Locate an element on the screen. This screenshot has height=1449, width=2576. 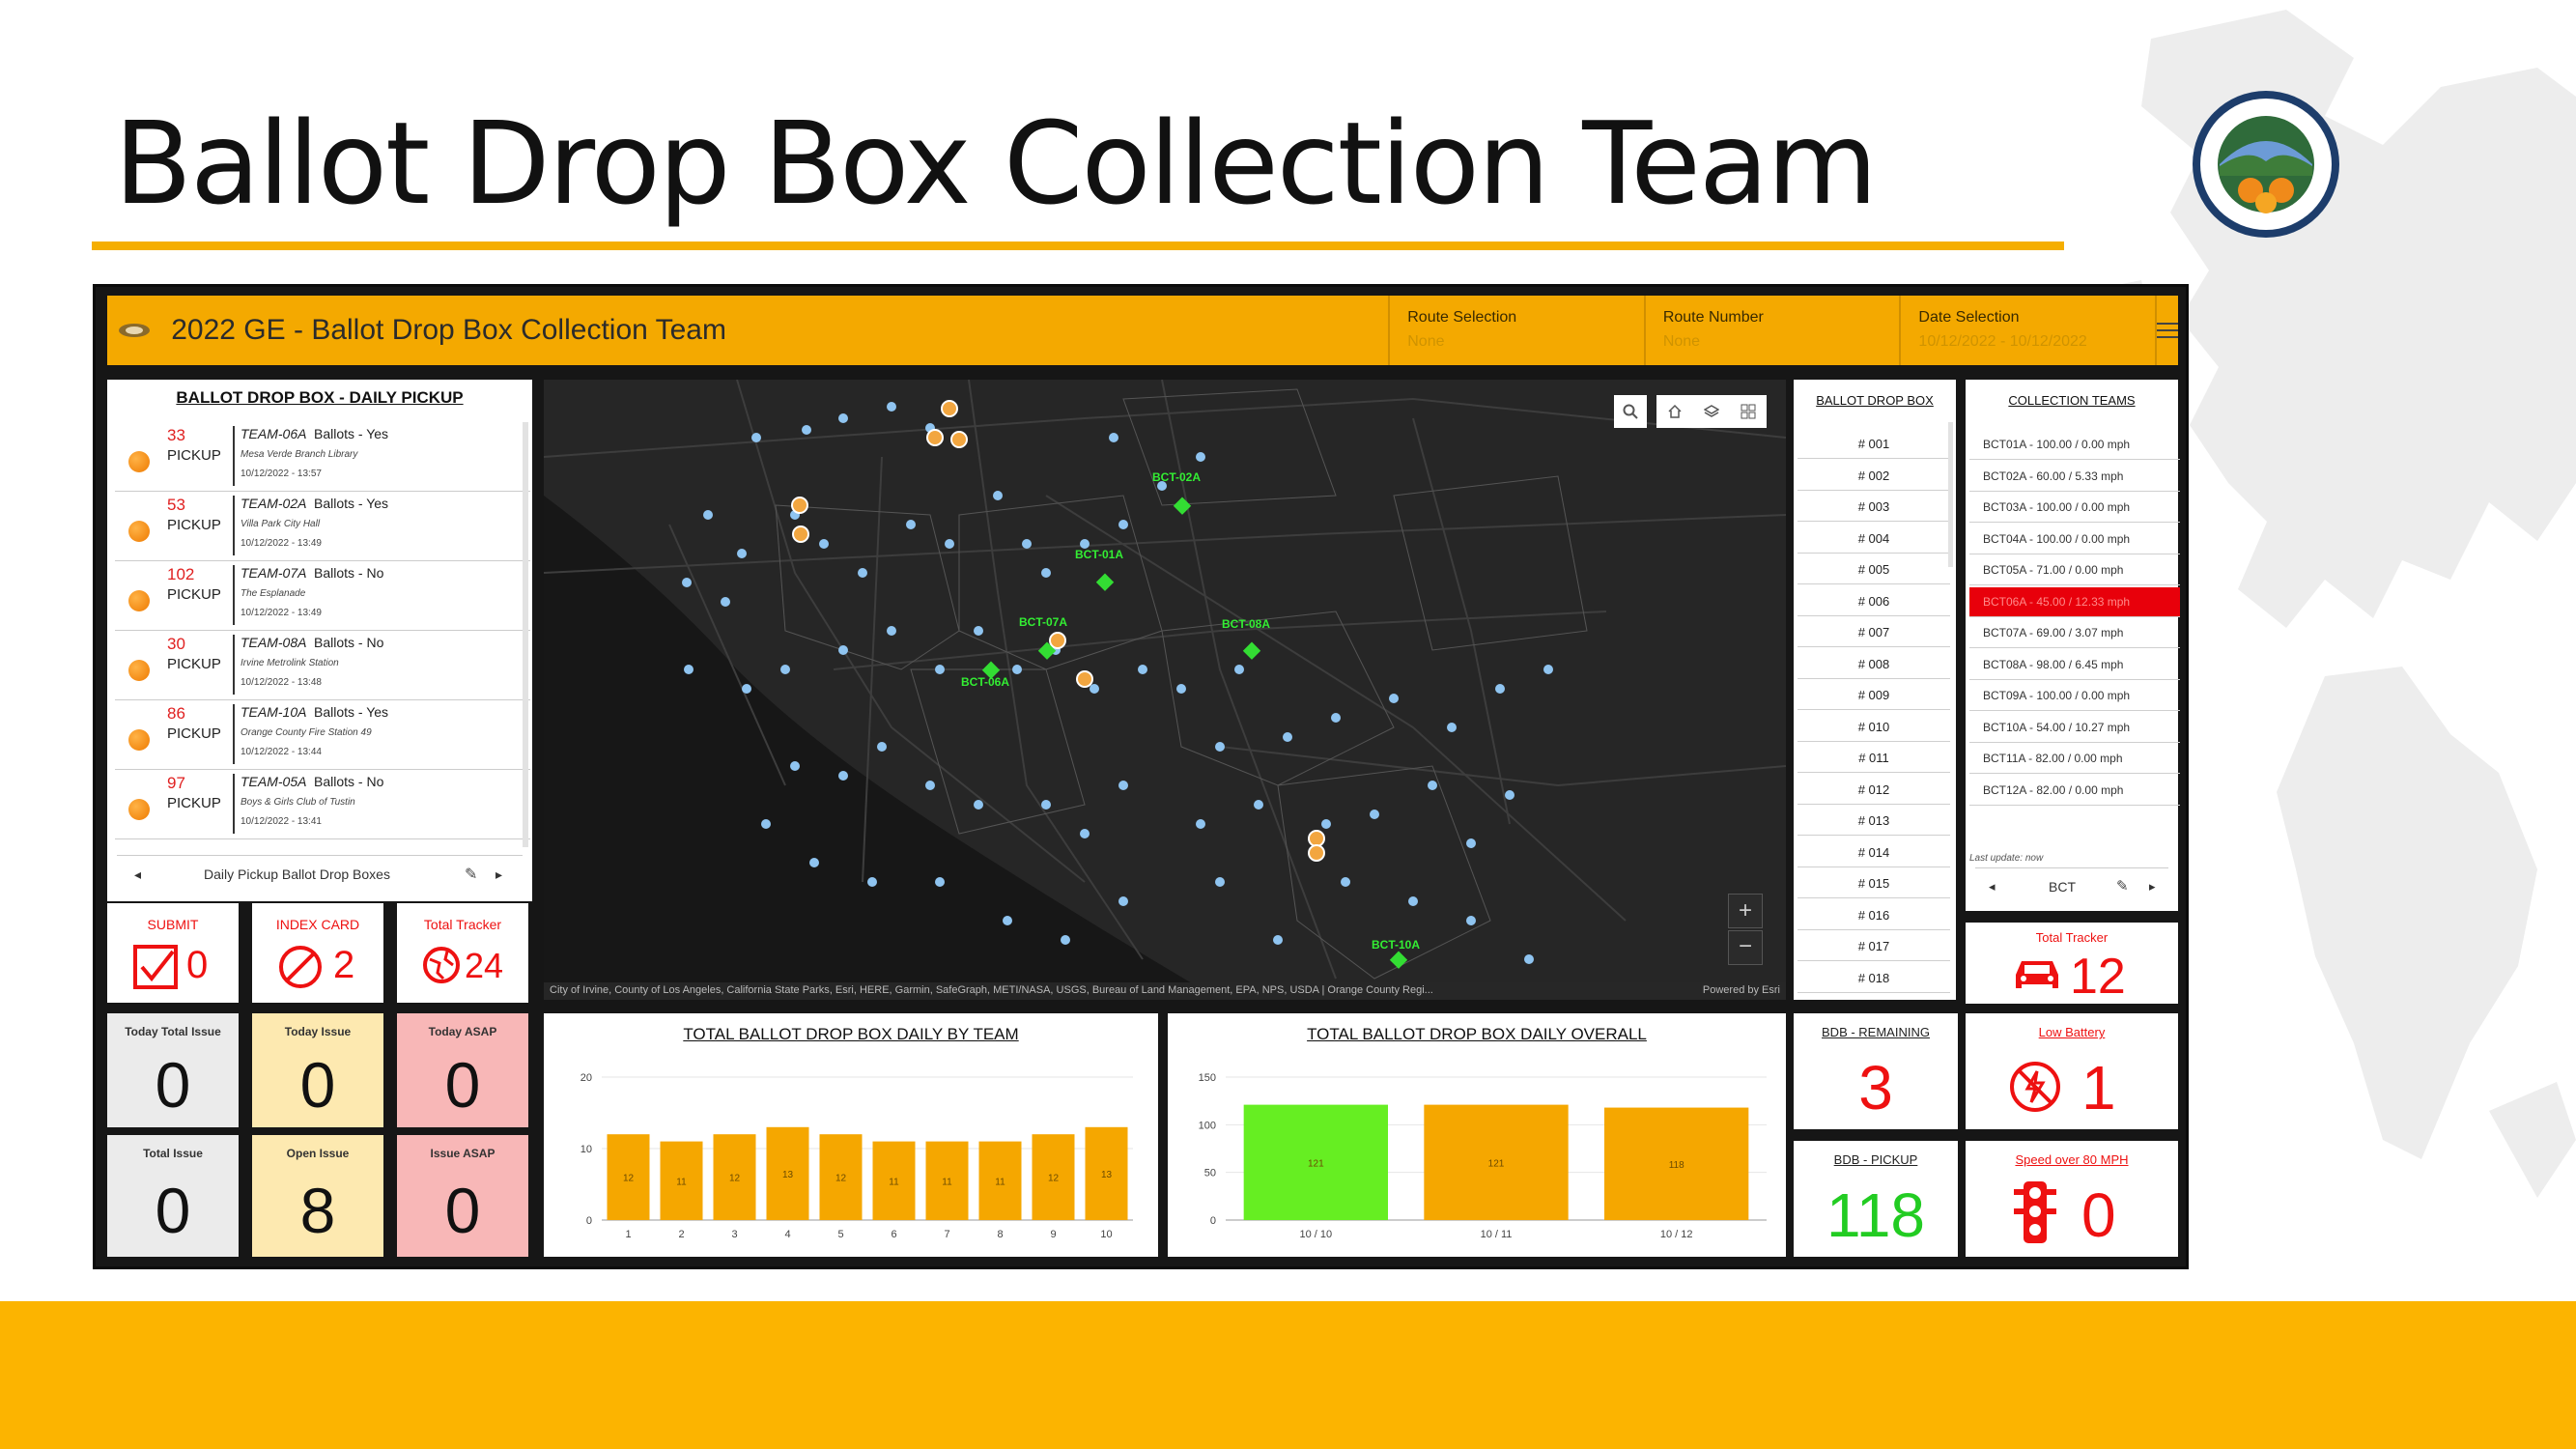
list-item: # 015 is located at coordinates (1874, 883).